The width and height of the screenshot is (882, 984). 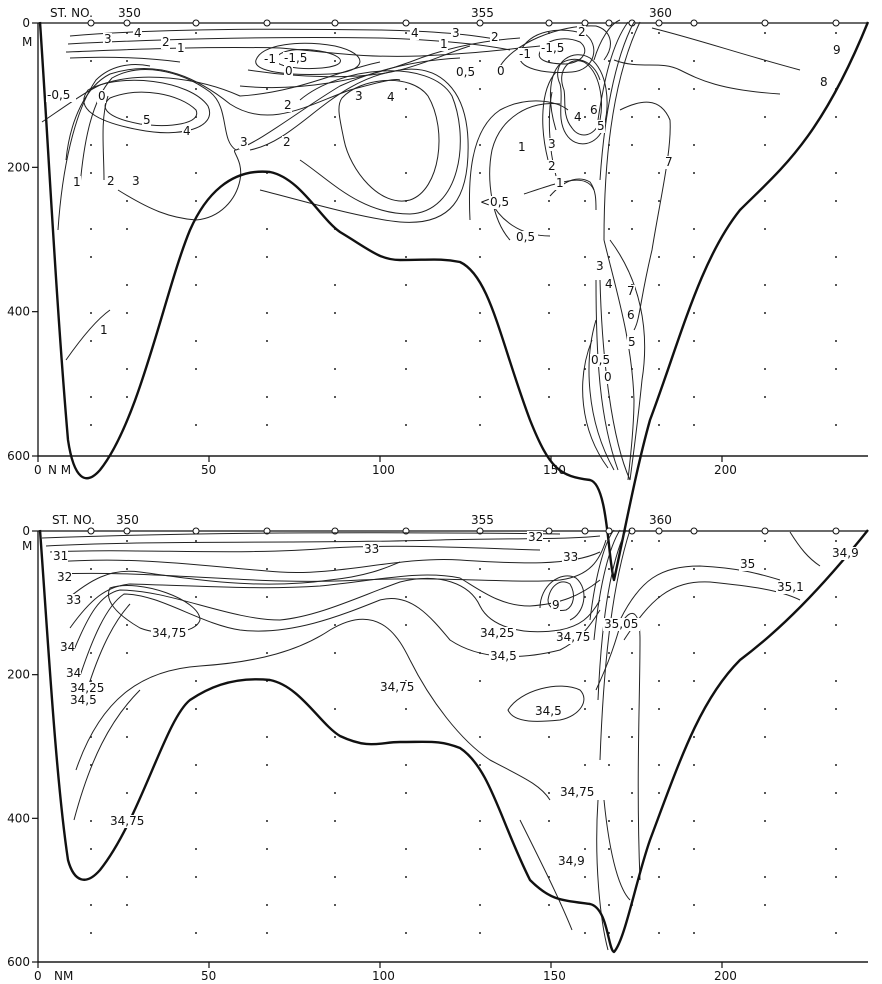 What do you see at coordinates (64, 577) in the screenshot?
I see `contour-label: 32` at bounding box center [64, 577].